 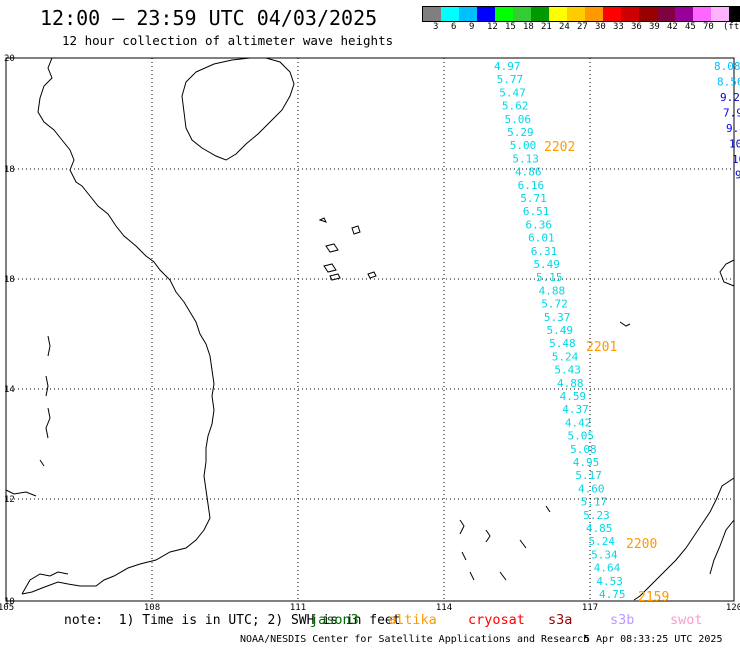 I want to click on map-title: 12:00 – 23:59 UTC 04/03/2025, so click(x=209, y=18).